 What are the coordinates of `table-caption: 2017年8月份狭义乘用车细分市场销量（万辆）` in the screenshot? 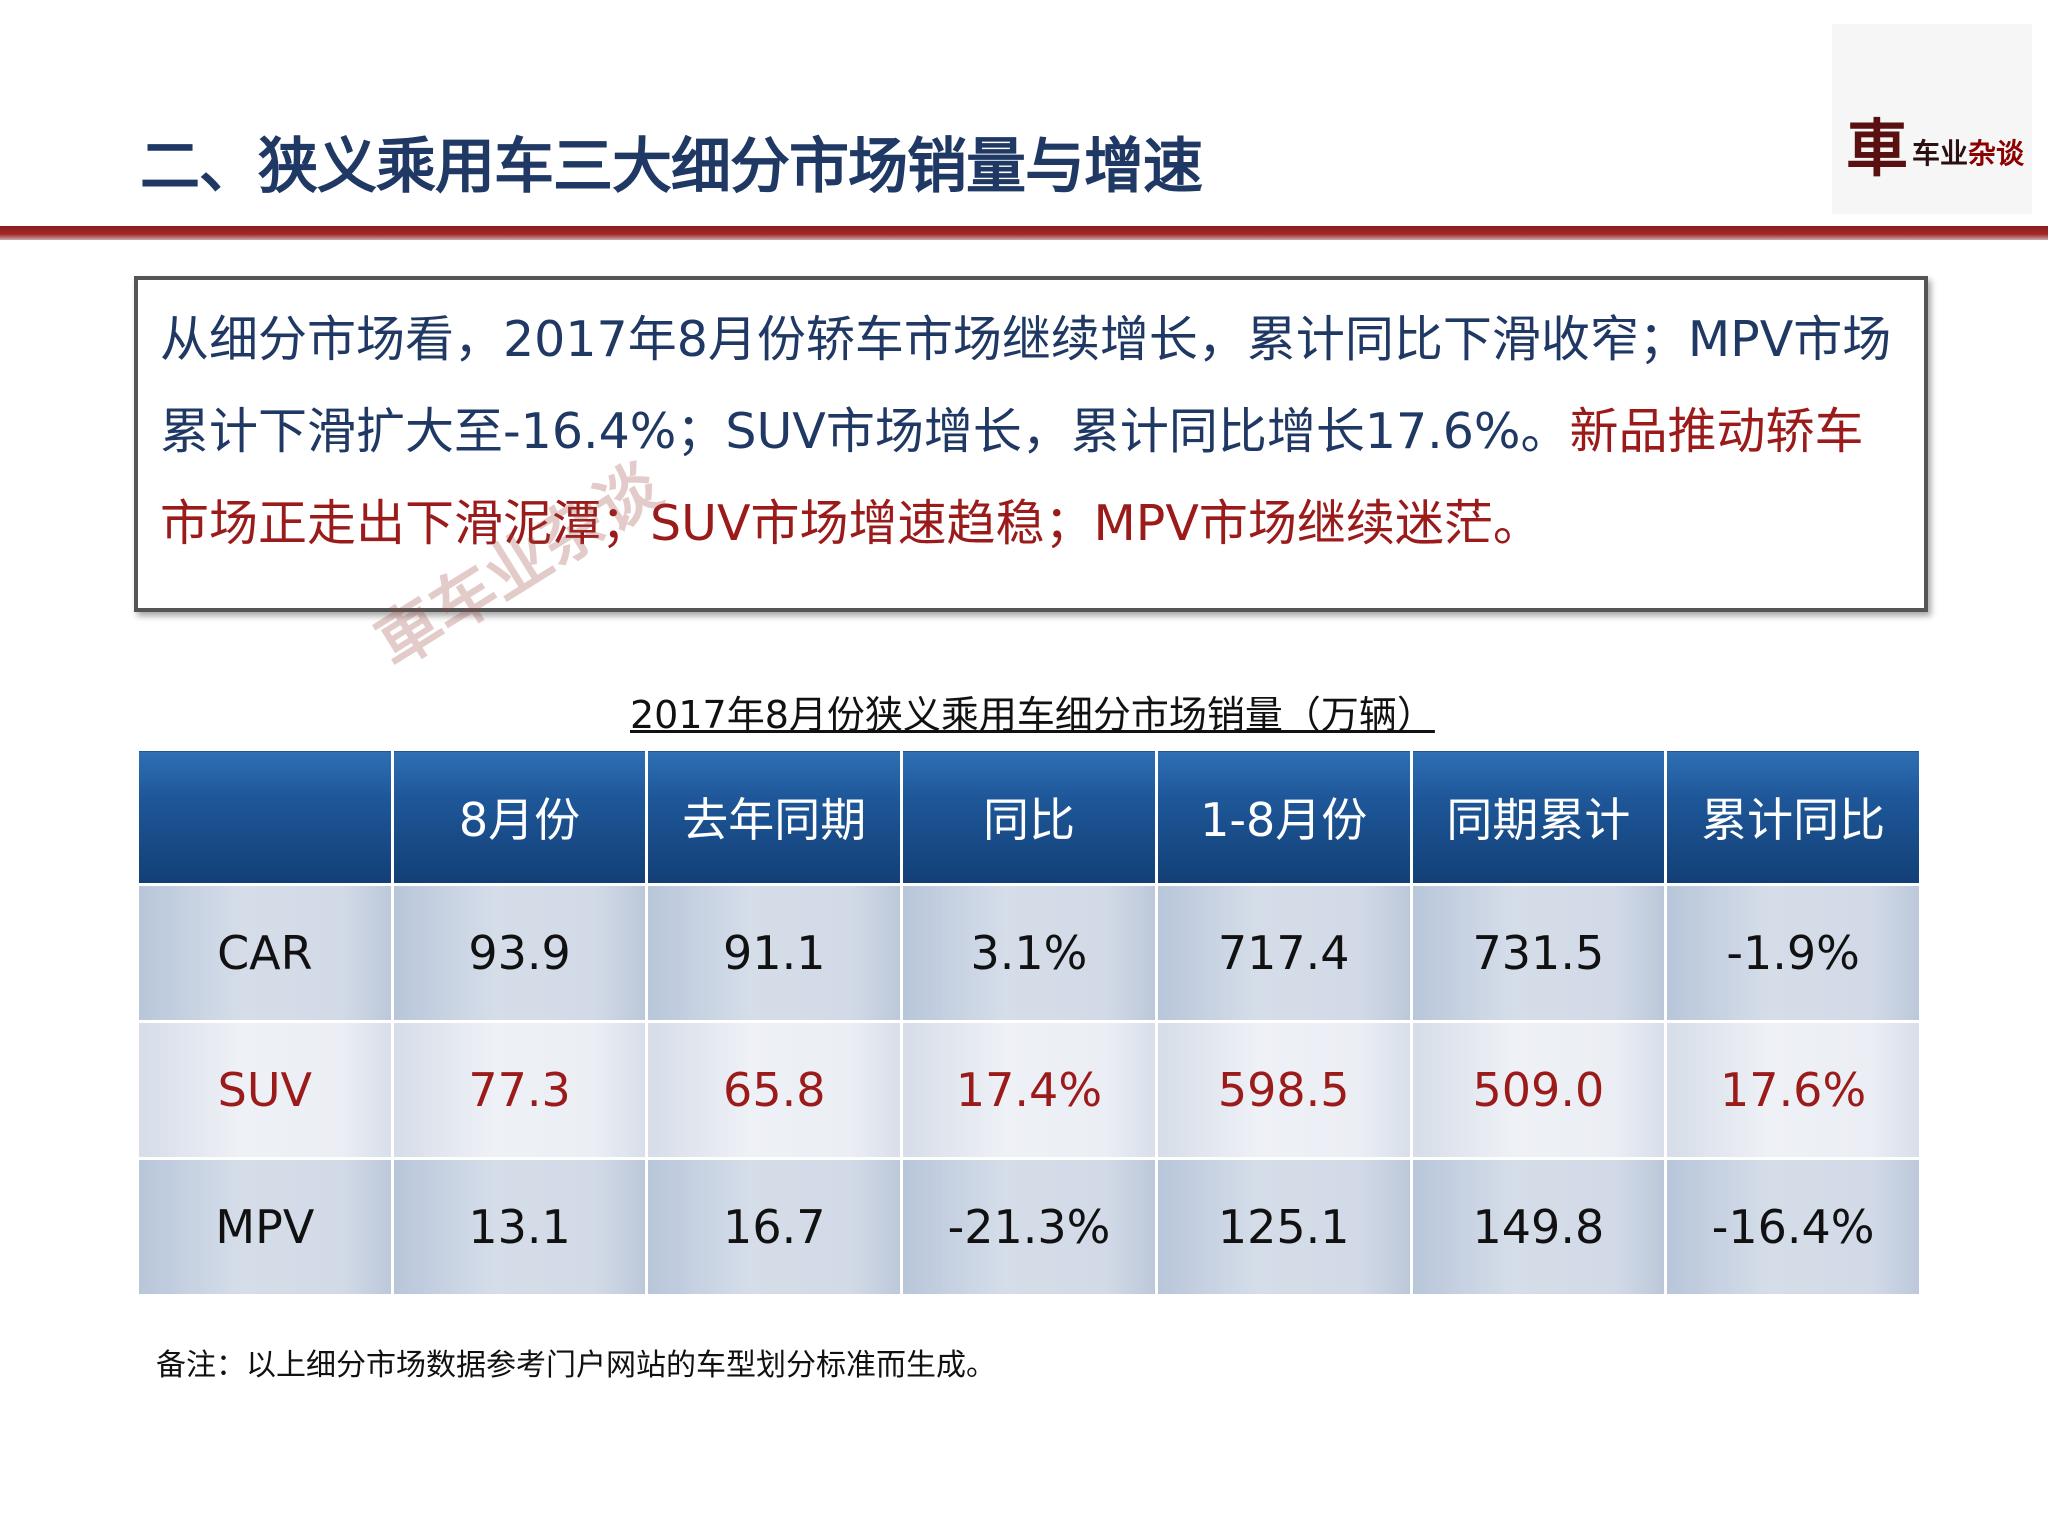 It's located at (1032, 715).